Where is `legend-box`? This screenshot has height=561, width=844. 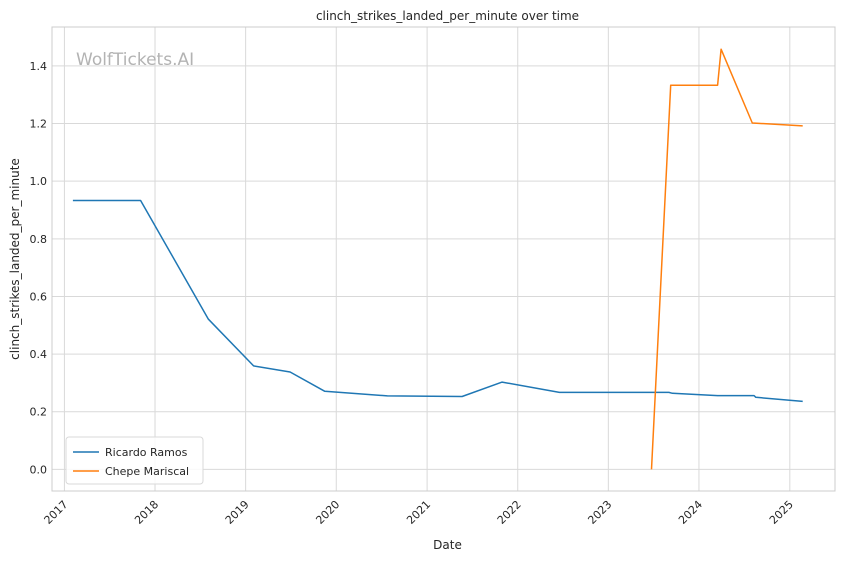 legend-box is located at coordinates (134, 460).